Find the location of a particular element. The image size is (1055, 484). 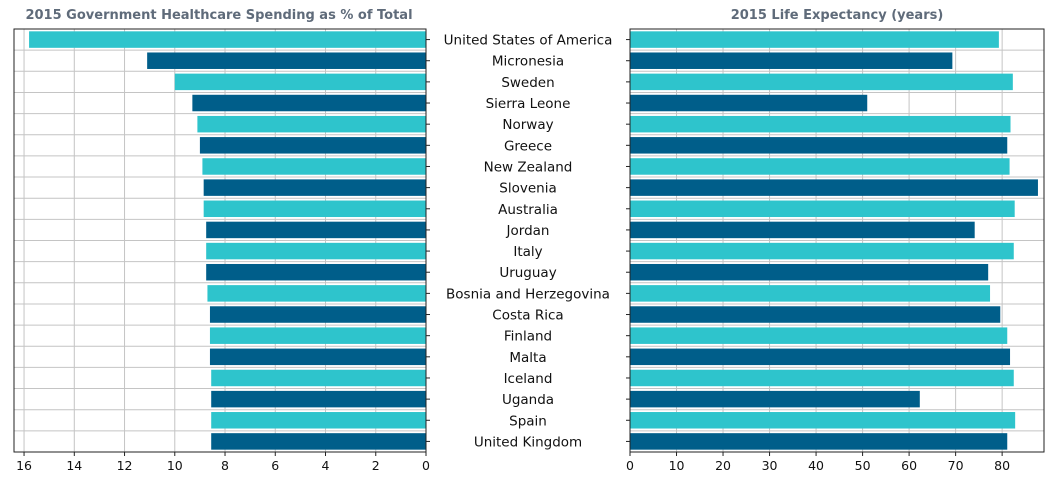

country-label: United Kingdom is located at coordinates (528, 442).